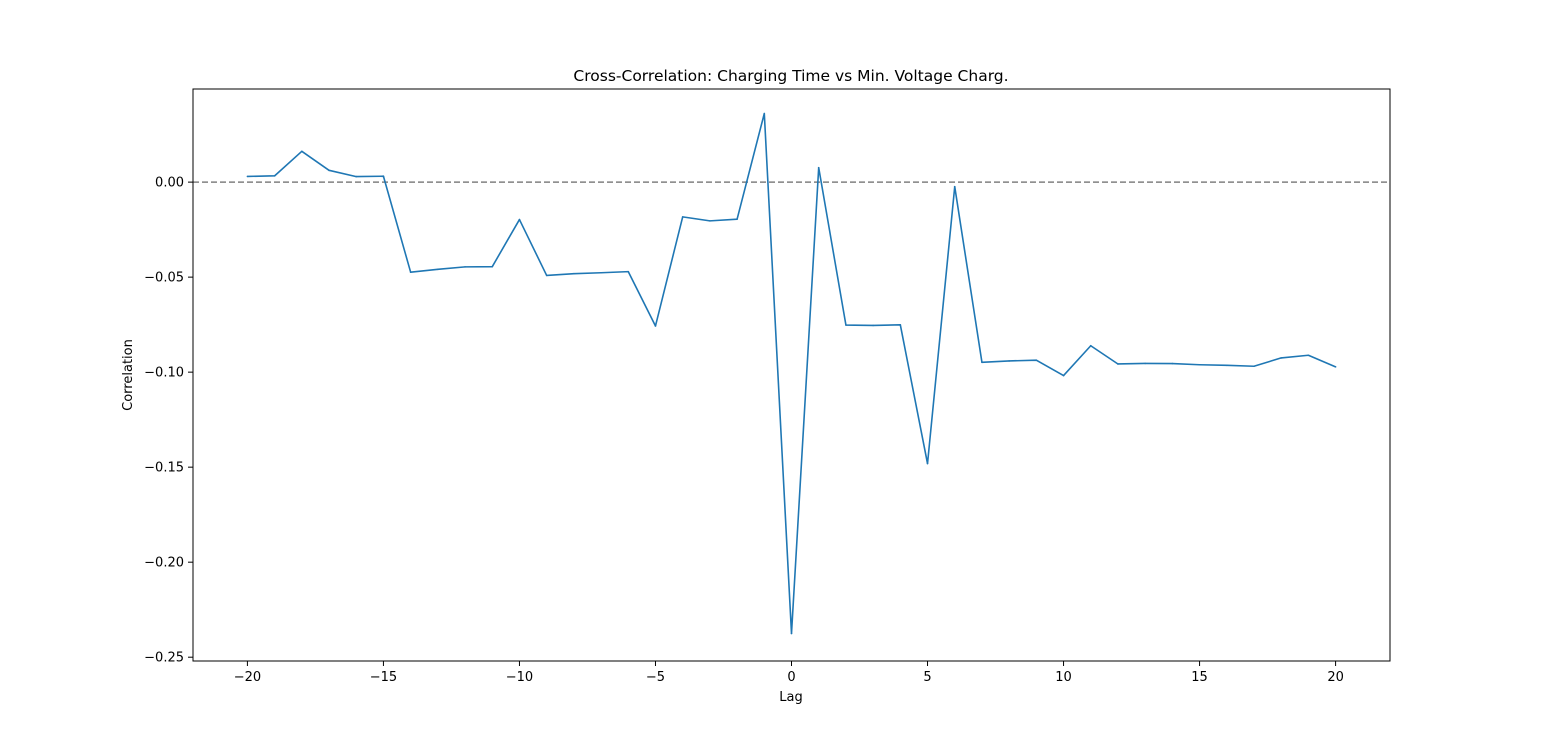 The image size is (1544, 742). I want to click on y-tick-label: −0.10, so click(164, 373).